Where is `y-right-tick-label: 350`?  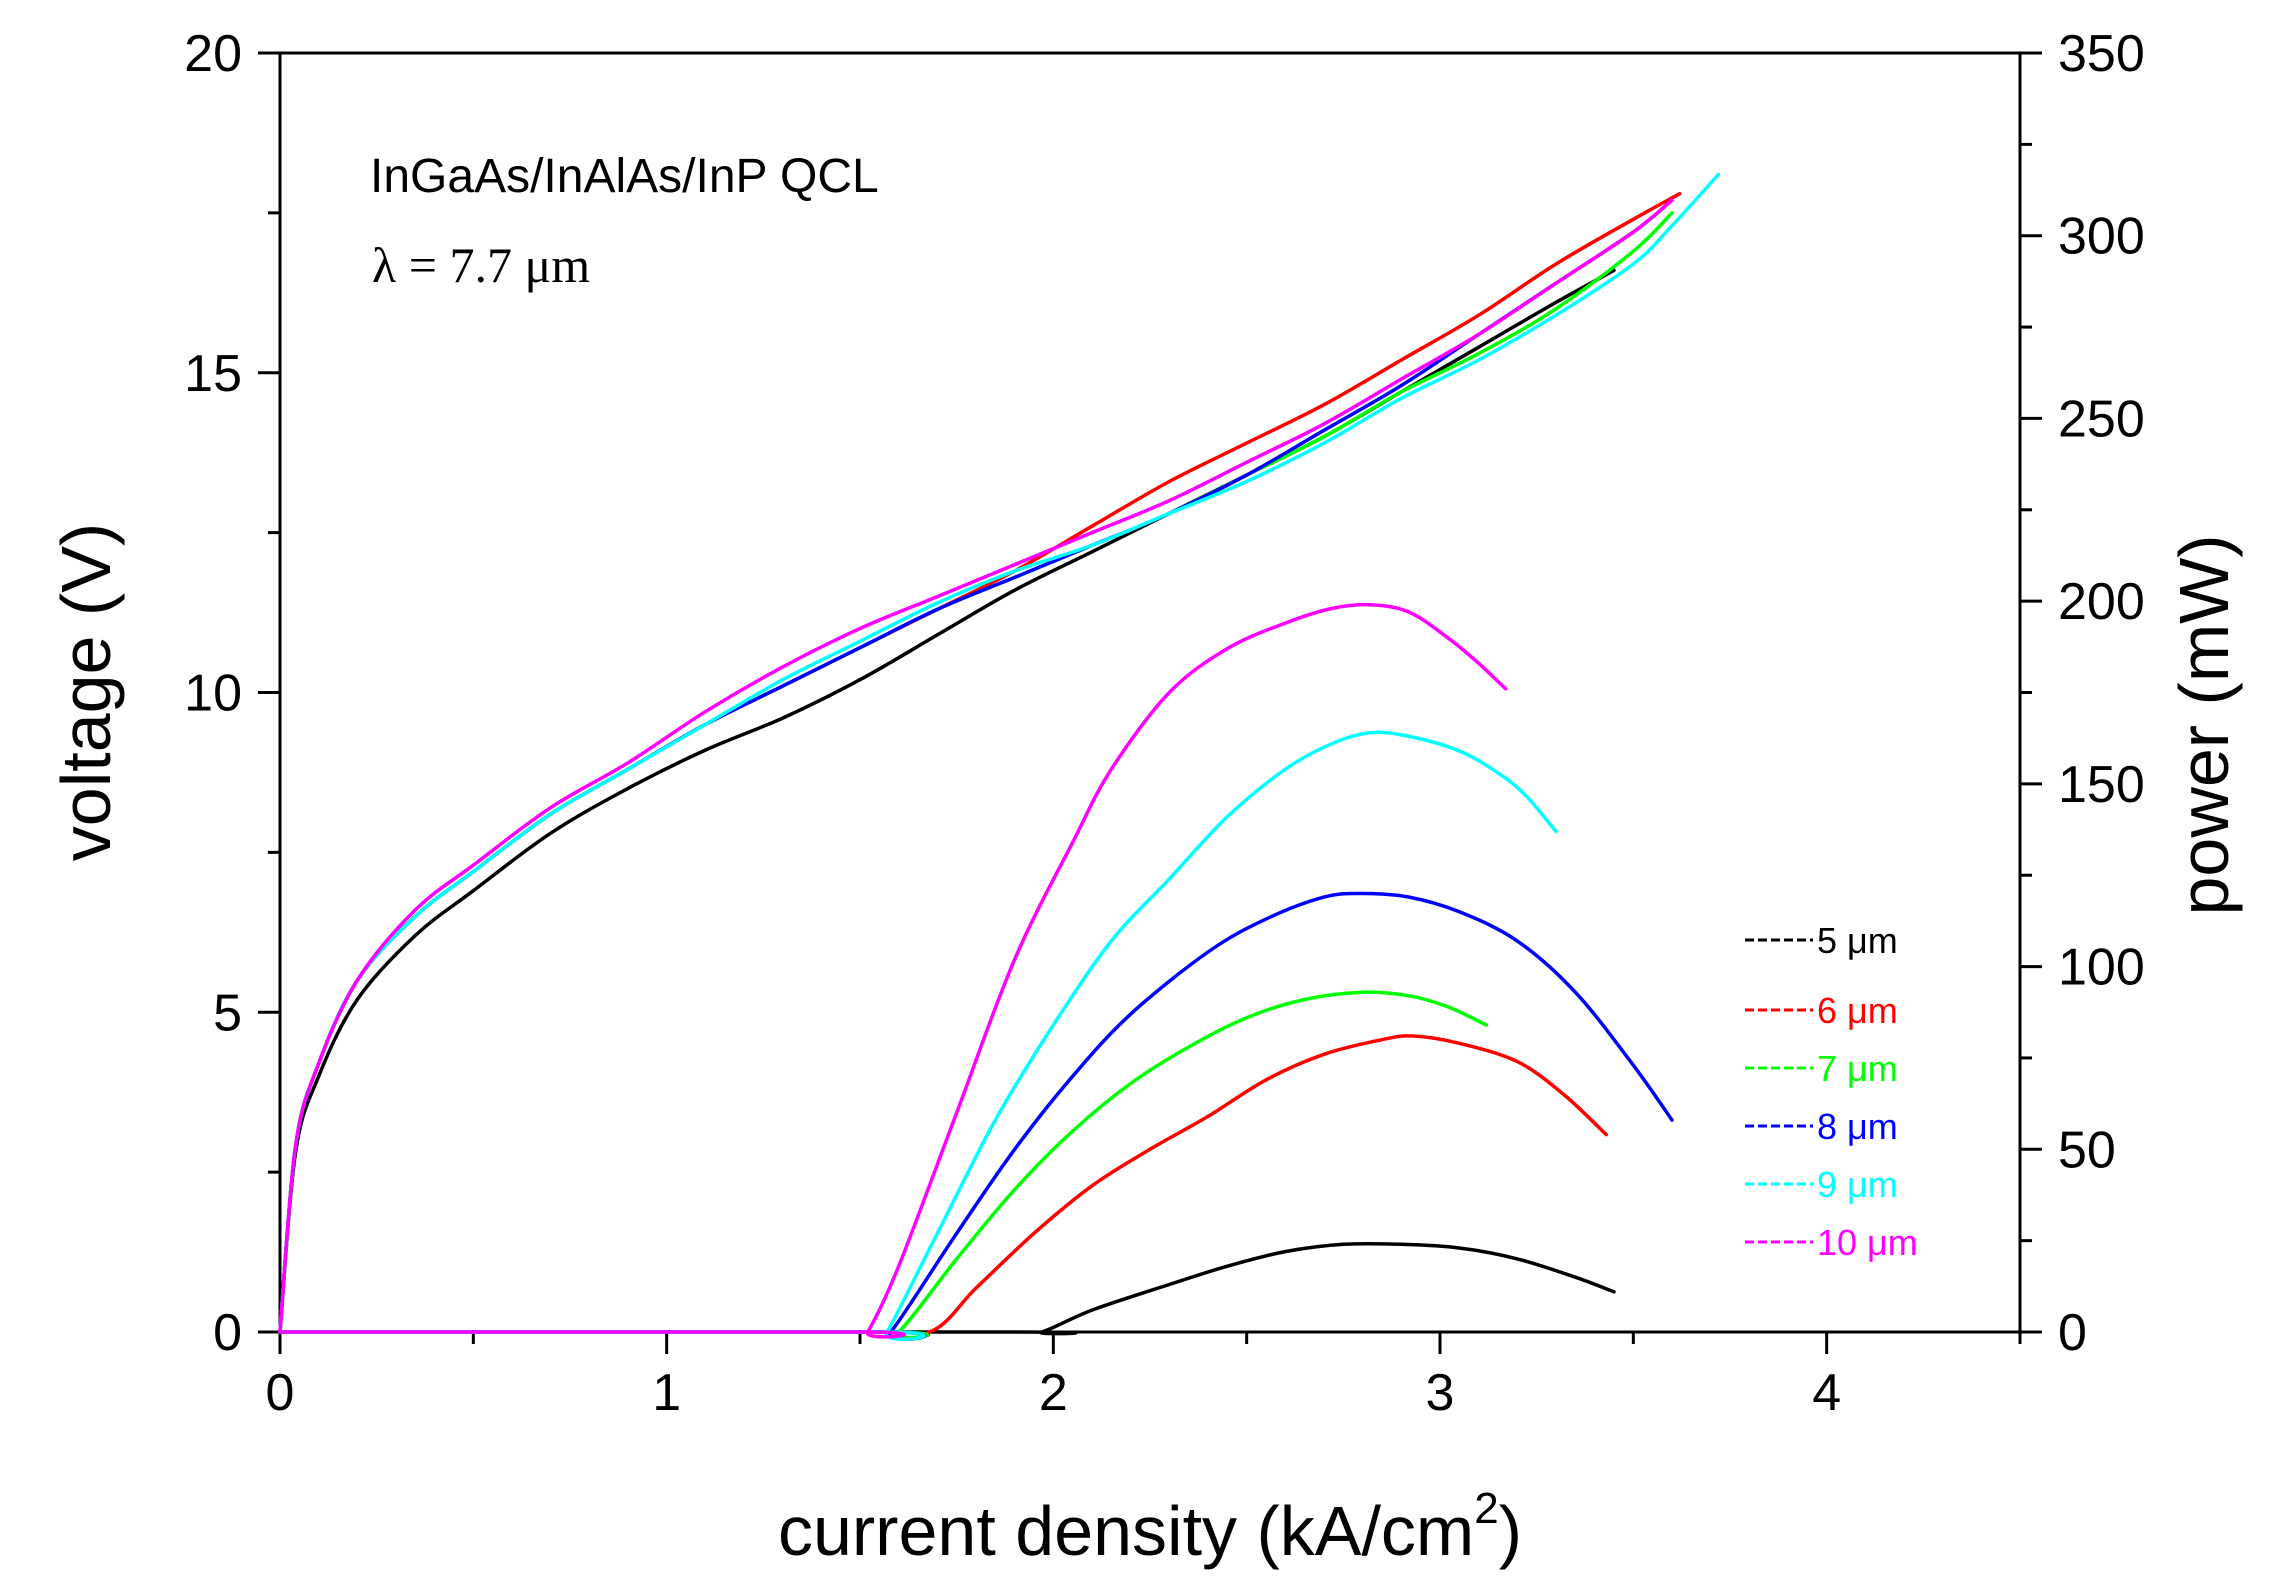
y-right-tick-label: 350 is located at coordinates (2101, 54).